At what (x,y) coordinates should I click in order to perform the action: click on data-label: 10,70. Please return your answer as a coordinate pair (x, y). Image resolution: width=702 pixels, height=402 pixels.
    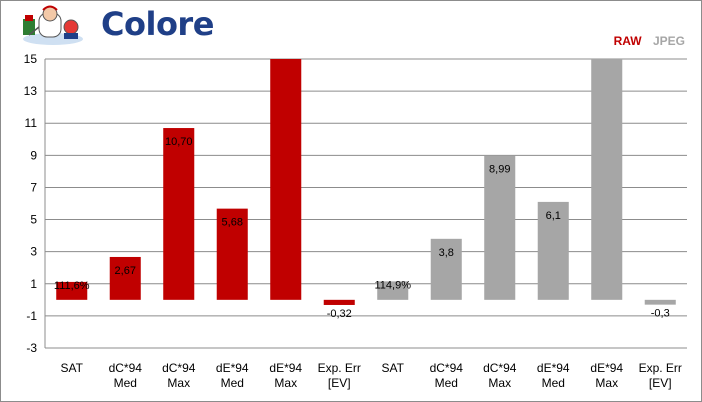
    Looking at the image, I should click on (179, 142).